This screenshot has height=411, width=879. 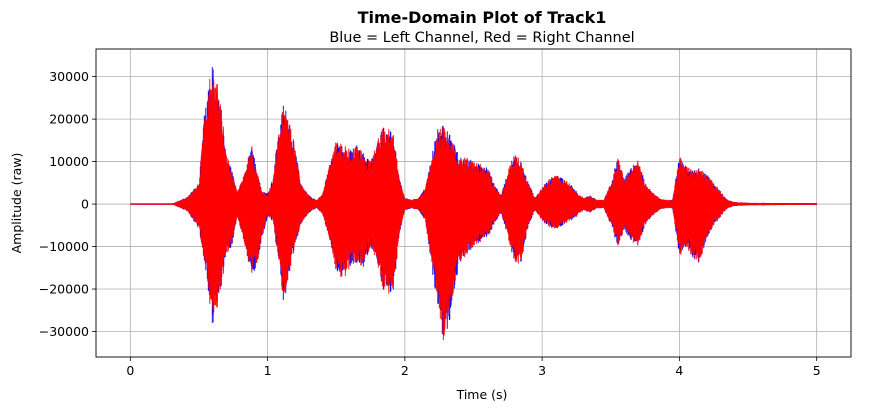 I want to click on x-tick-label: 5, so click(x=817, y=370).